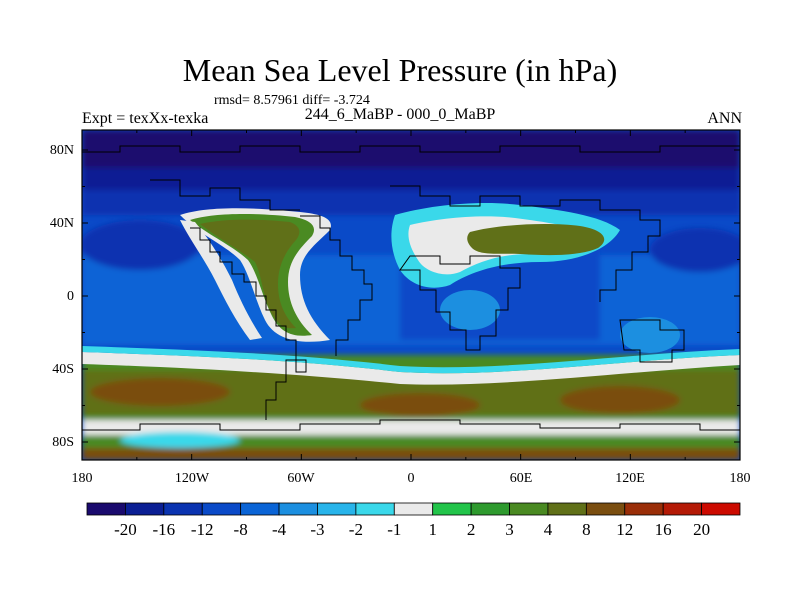 Image resolution: width=800 pixels, height=600 pixels. I want to click on lon-tick-label: 120W, so click(192, 478).